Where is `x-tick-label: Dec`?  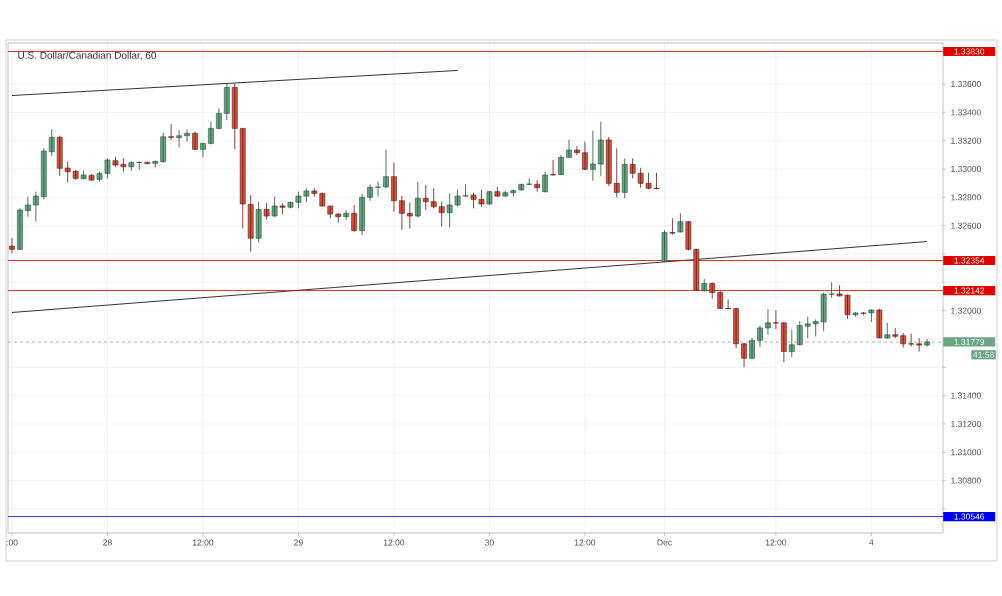
x-tick-label: Dec is located at coordinates (664, 542).